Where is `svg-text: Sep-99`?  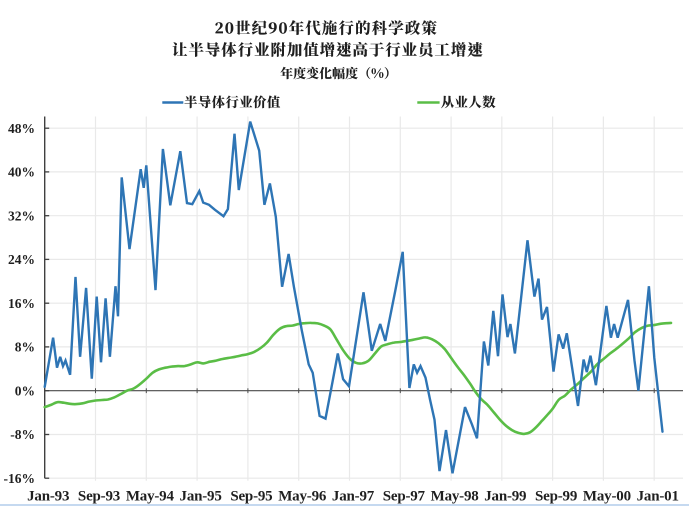 svg-text: Sep-99 is located at coordinates (556, 497).